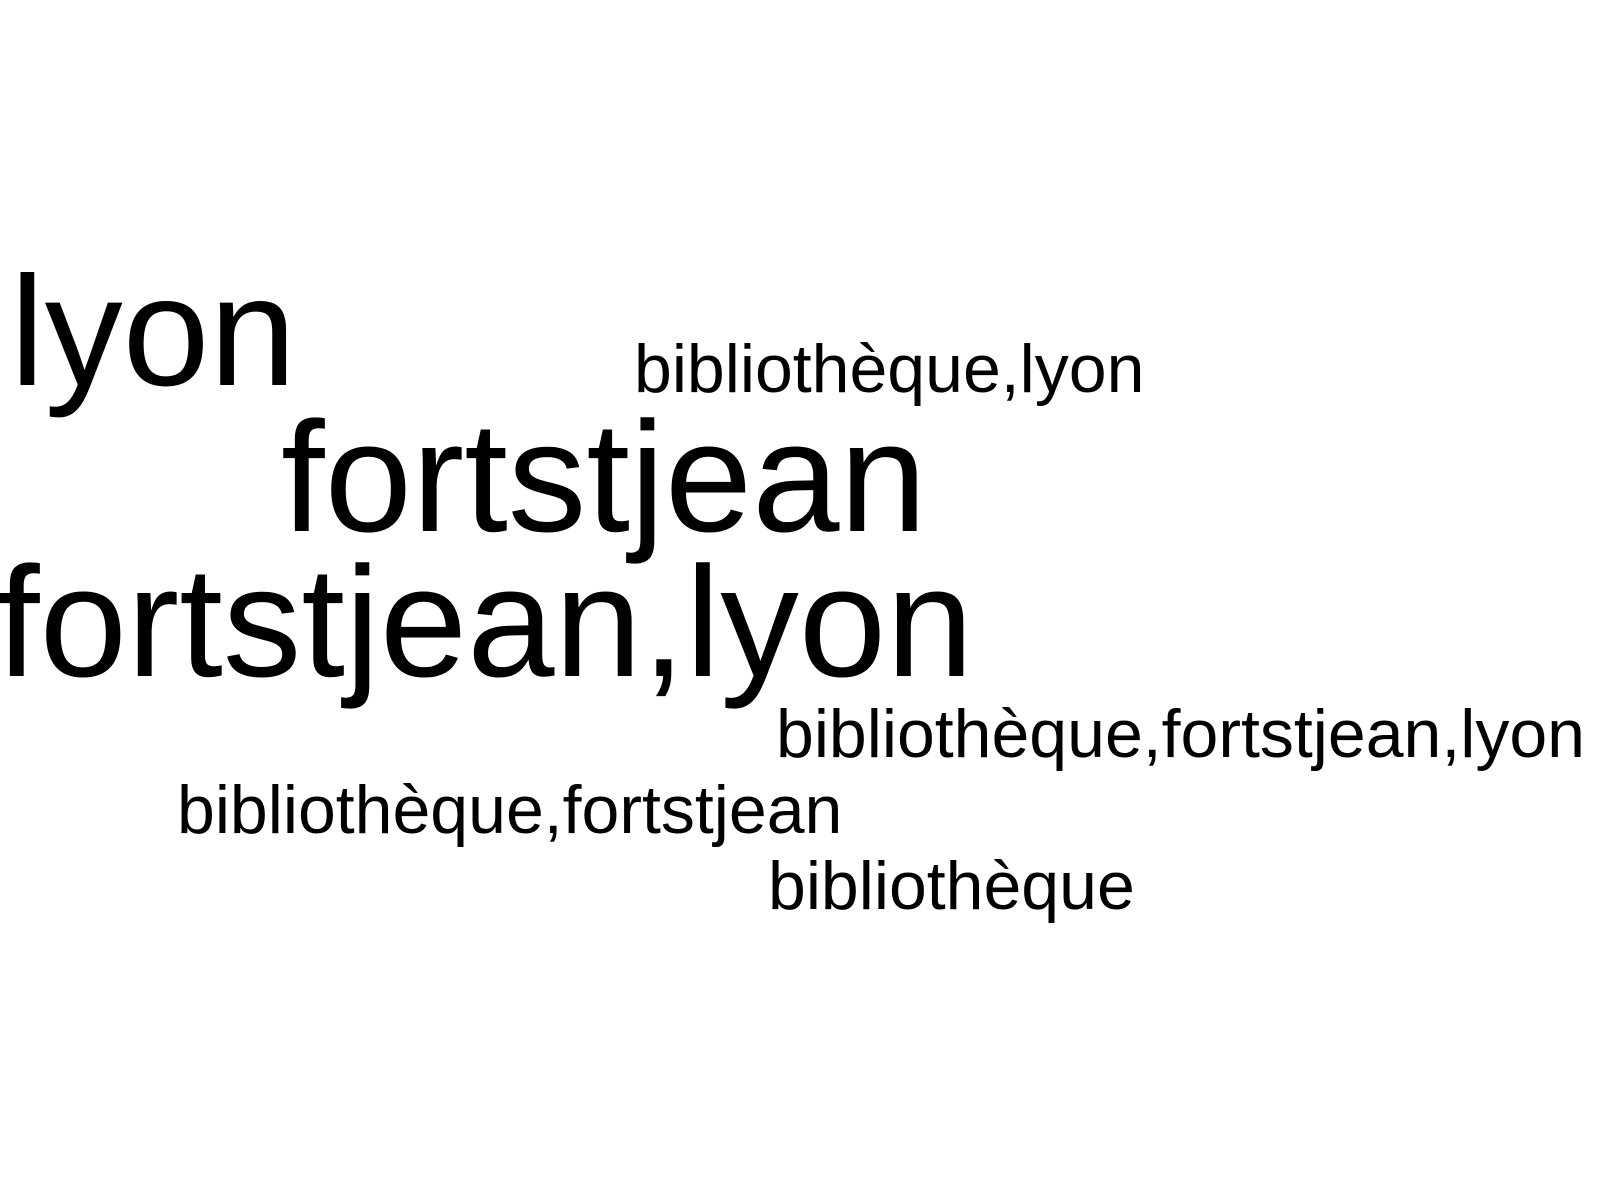 Image resolution: width=1600 pixels, height=1200 pixels. Describe the element at coordinates (487, 622) in the screenshot. I see `word-fortstjean-lyon: fortstjean,lyon` at that location.